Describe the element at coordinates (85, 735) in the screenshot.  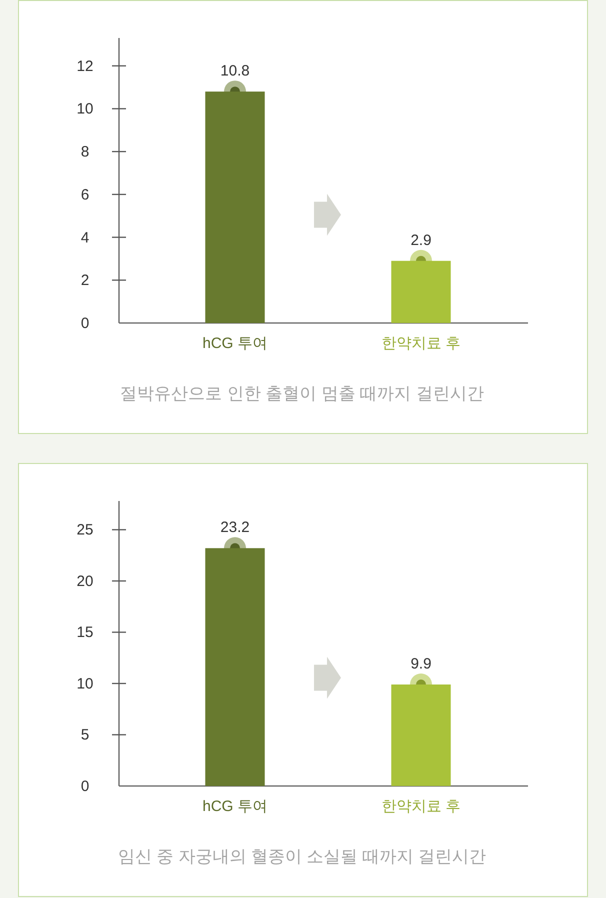
I see `y-tick-label: 5` at that location.